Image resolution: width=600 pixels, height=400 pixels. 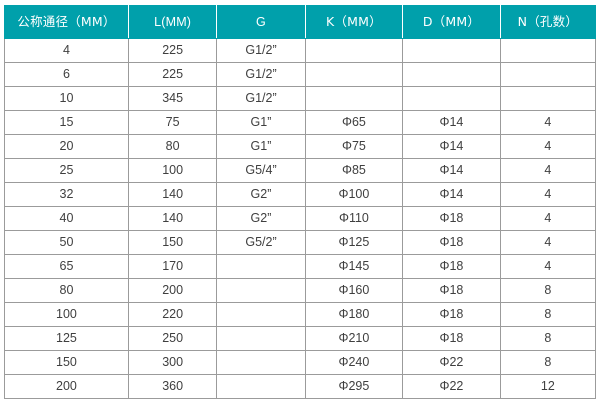 What do you see at coordinates (66, 122) in the screenshot?
I see `cell-nominal-diameter: 15` at bounding box center [66, 122].